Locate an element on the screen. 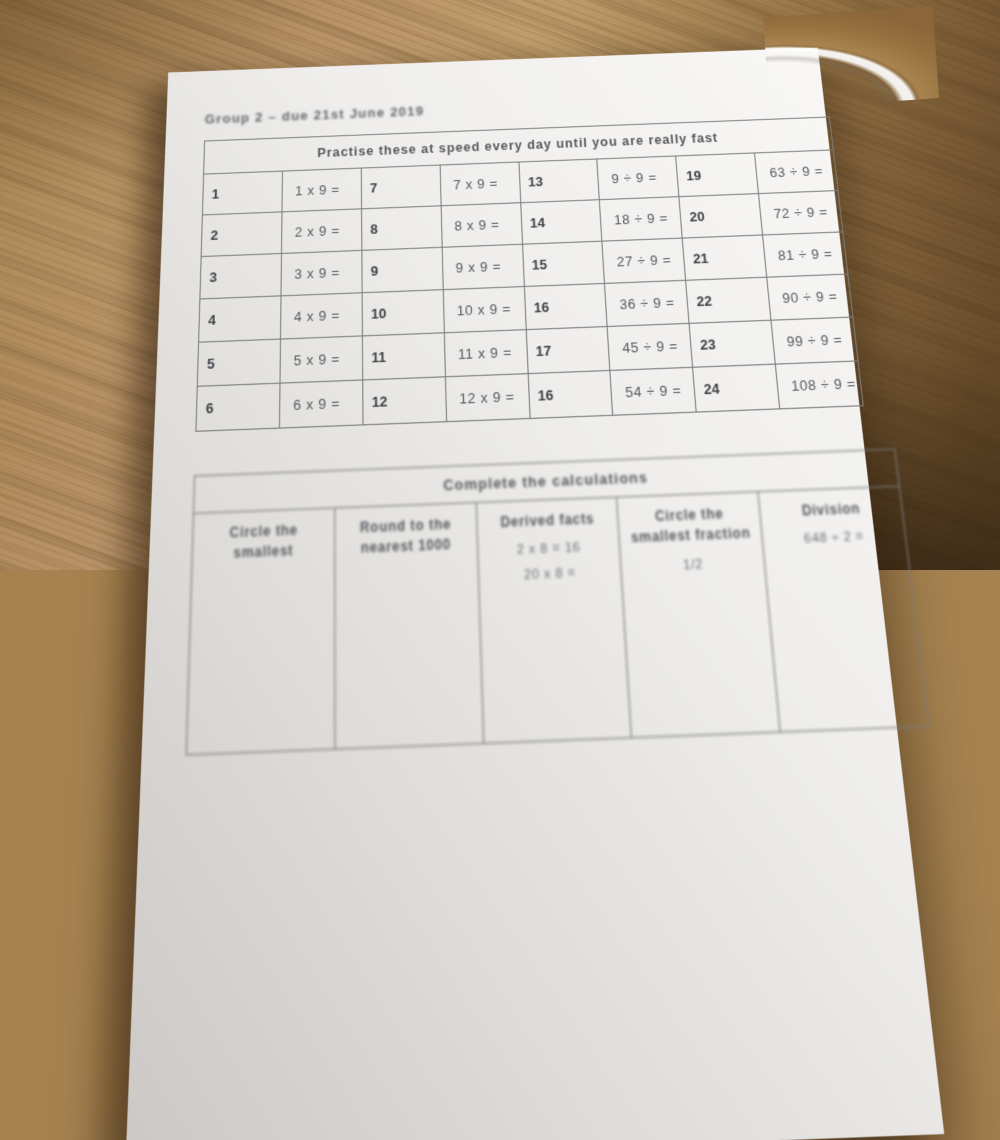 This screenshot has width=1000, height=1140. problem-cell: 18 ÷ 9 = is located at coordinates (641, 219).